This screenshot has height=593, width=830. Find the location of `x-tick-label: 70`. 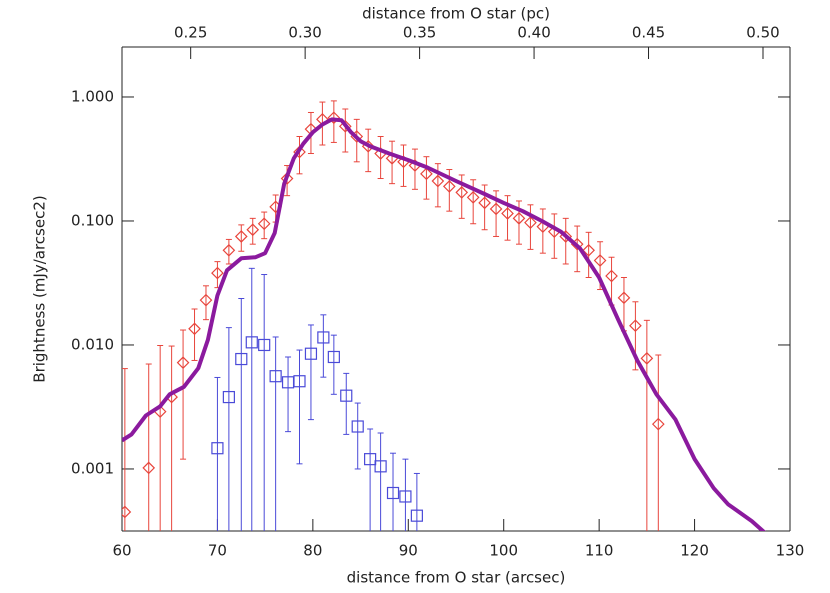

x-tick-label: 70 is located at coordinates (217, 551).